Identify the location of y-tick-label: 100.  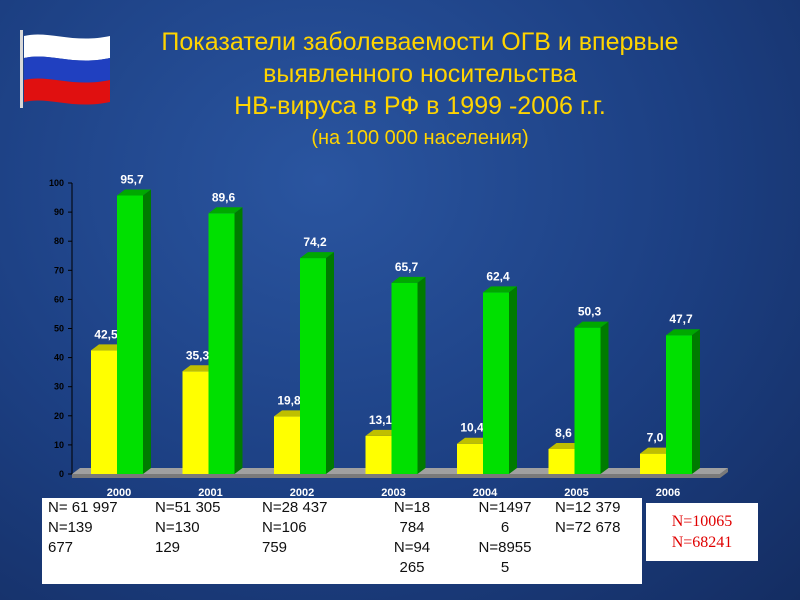
(56, 183).